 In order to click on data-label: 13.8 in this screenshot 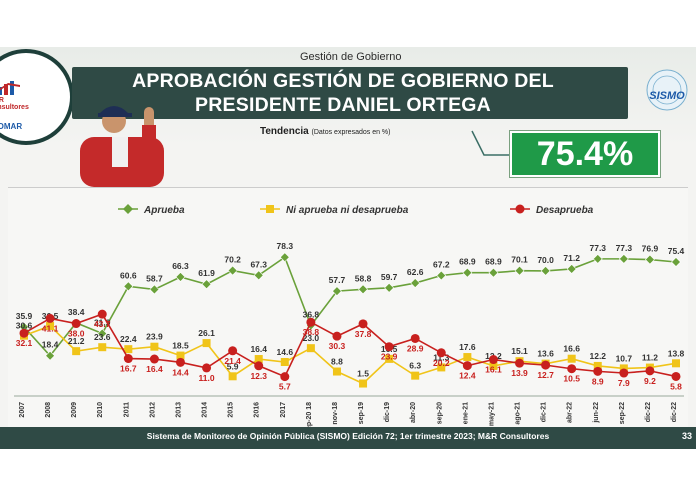, I will do `click(676, 353)`.